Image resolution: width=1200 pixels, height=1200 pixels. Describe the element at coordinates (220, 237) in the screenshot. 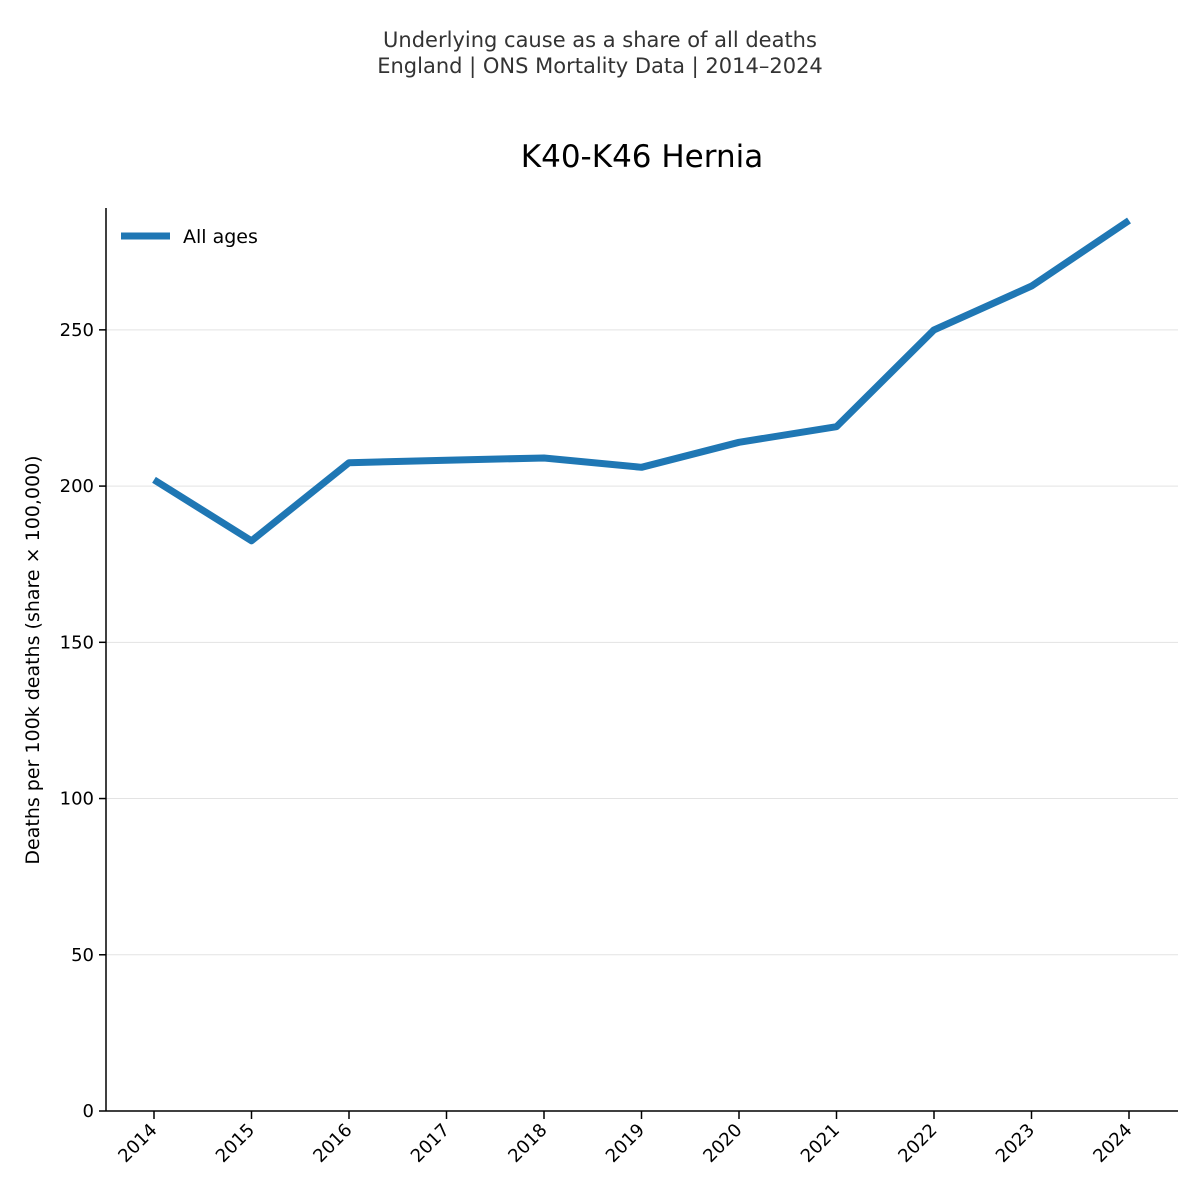

I see `legend-label-all-ages: All ages` at that location.